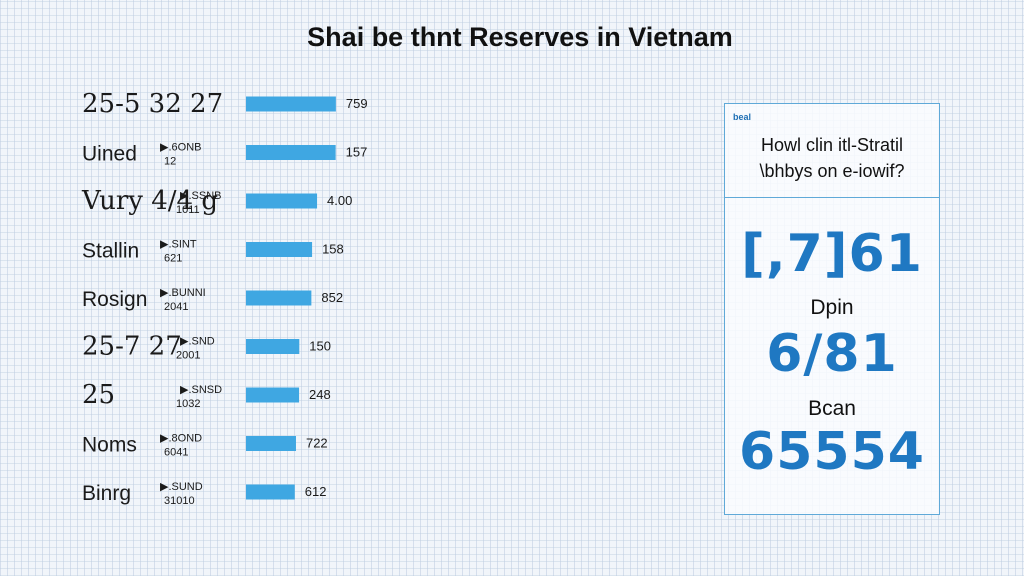 The height and width of the screenshot is (576, 1024). I want to click on category-label: 25-7 27, so click(132, 347).